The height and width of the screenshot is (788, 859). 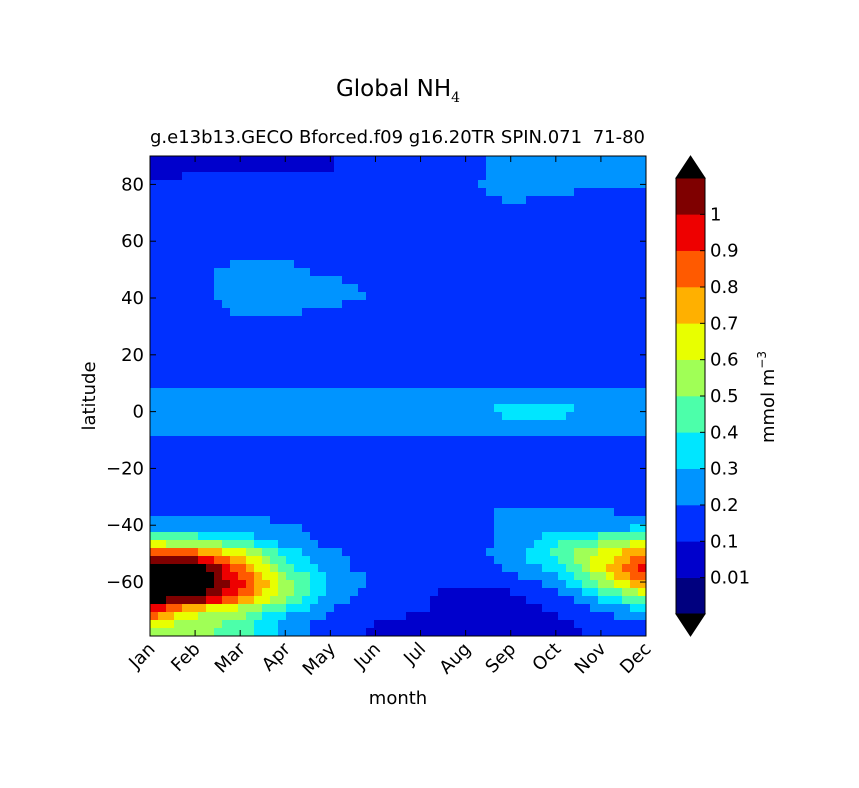 I want to click on chart-title-text: Global NH, so click(x=393, y=89).